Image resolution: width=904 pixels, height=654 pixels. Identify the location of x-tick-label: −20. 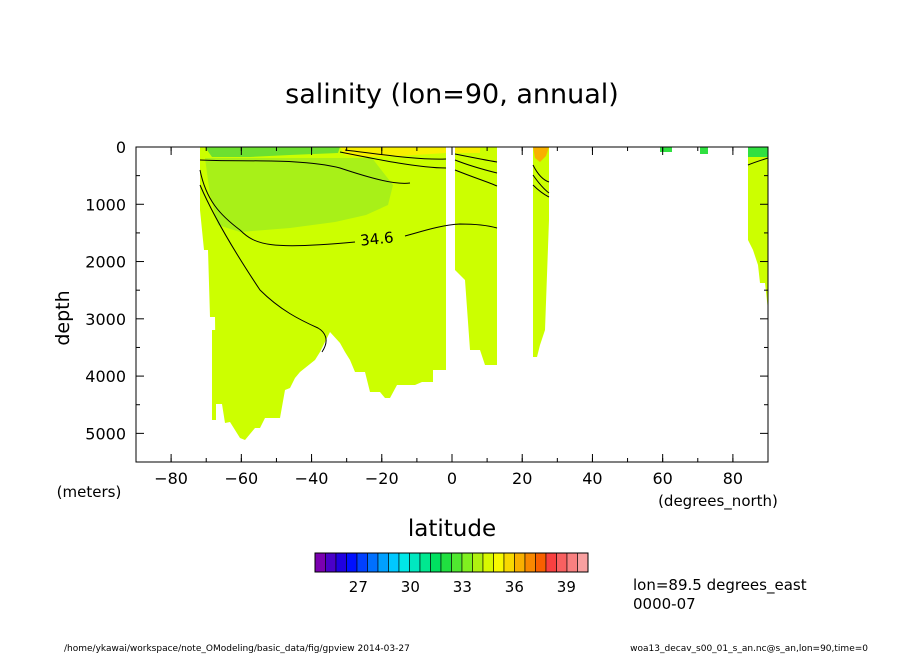
(382, 478).